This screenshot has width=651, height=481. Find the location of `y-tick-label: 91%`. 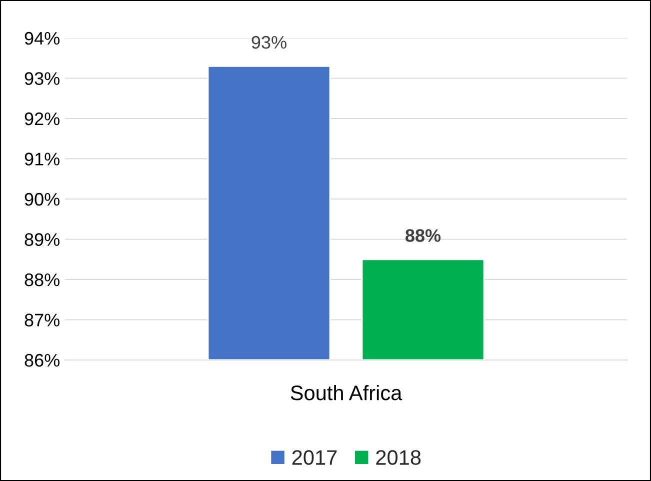

y-tick-label: 91% is located at coordinates (42, 159).